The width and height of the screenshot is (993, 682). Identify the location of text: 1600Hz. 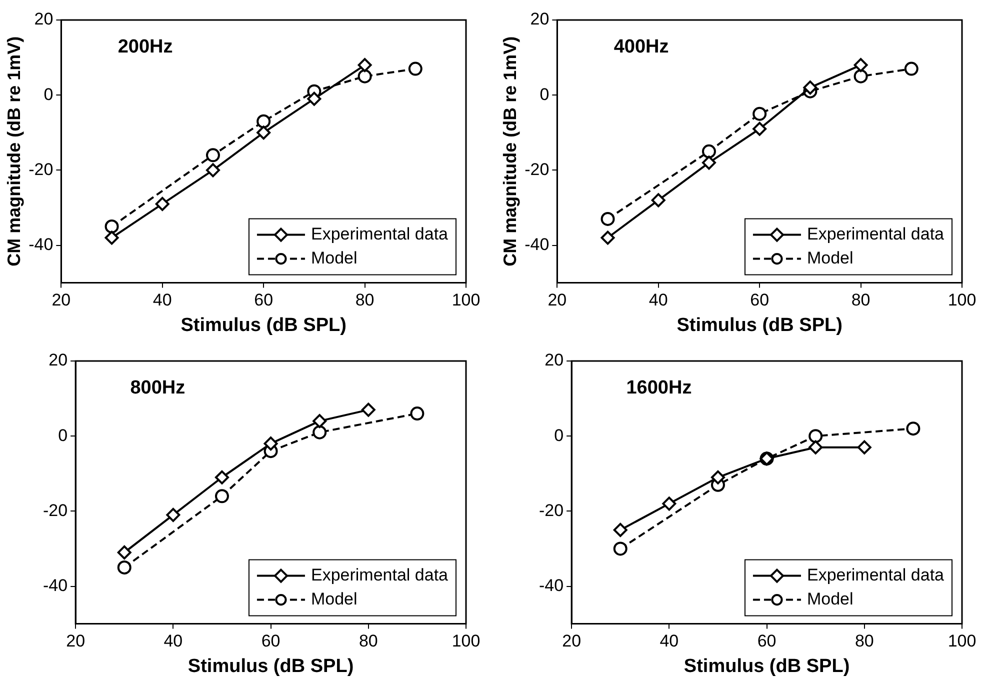
(659, 388).